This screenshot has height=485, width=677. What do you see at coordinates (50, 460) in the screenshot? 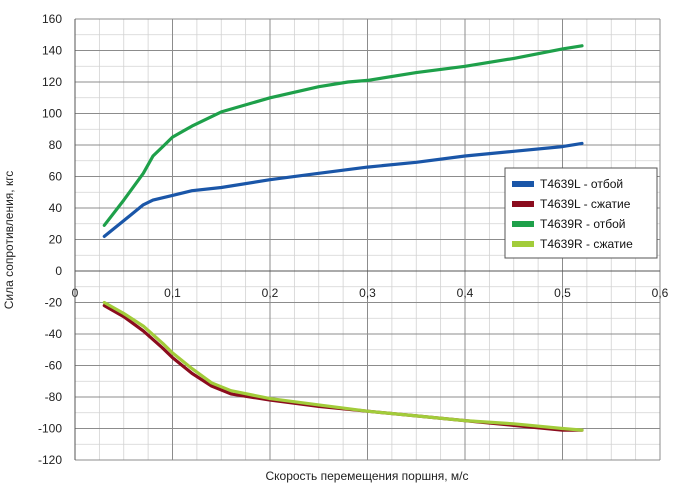
I see `y-tick-label: -120` at bounding box center [50, 460].